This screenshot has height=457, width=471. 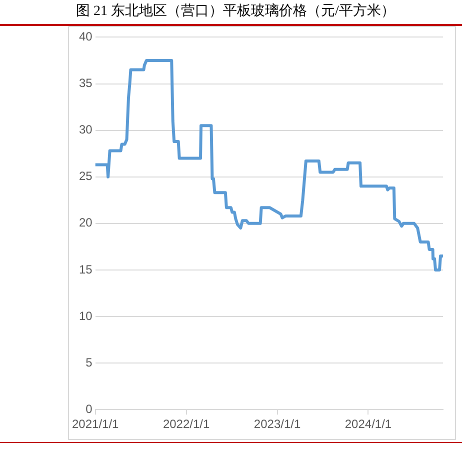 What do you see at coordinates (277, 424) in the screenshot?
I see `x-tick-label: 2023/1/1` at bounding box center [277, 424].